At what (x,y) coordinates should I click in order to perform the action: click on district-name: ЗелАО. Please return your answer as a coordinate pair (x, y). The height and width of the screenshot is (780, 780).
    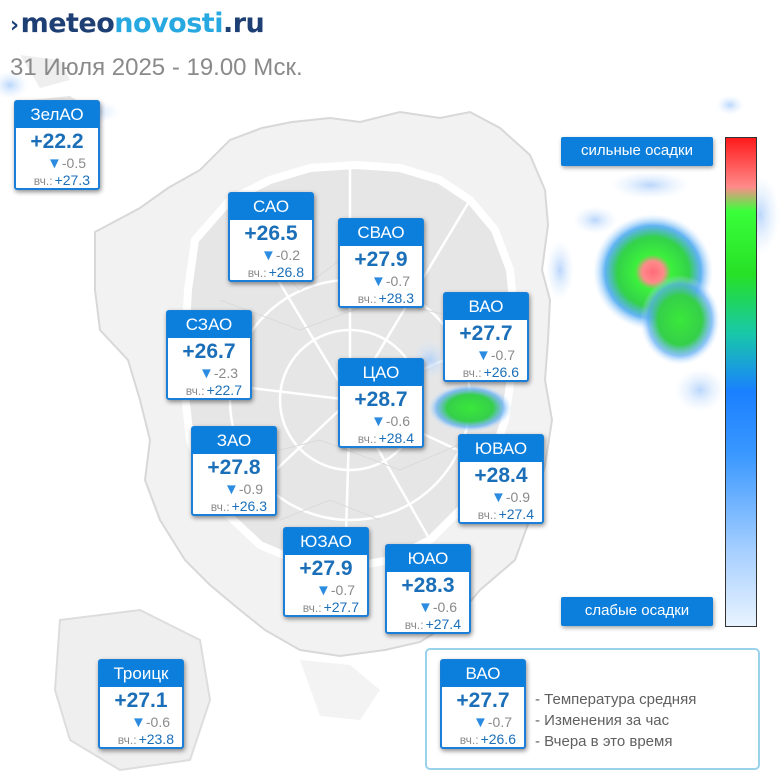
    Looking at the image, I should click on (57, 114).